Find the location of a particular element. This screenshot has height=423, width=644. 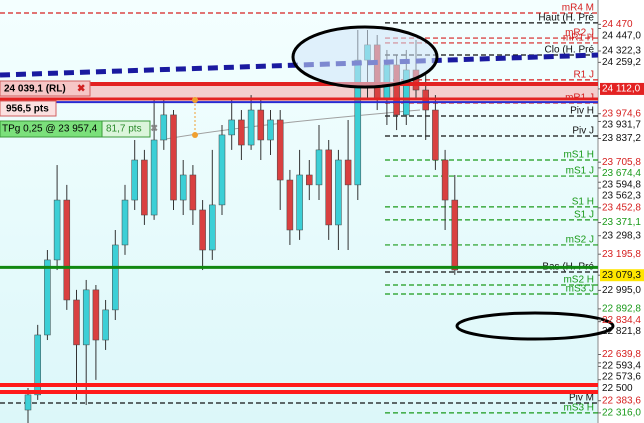

pivot-label: mS3 J is located at coordinates (580, 289).